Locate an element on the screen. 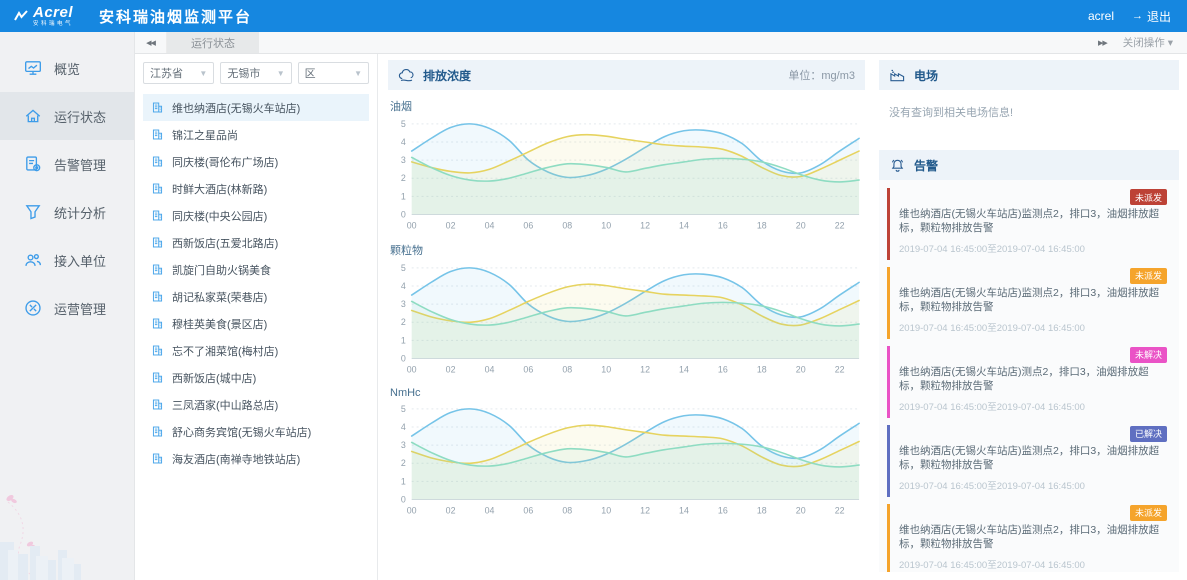 The image size is (1187, 580). sidebar-item-2: 告警管理 is located at coordinates (67, 164).